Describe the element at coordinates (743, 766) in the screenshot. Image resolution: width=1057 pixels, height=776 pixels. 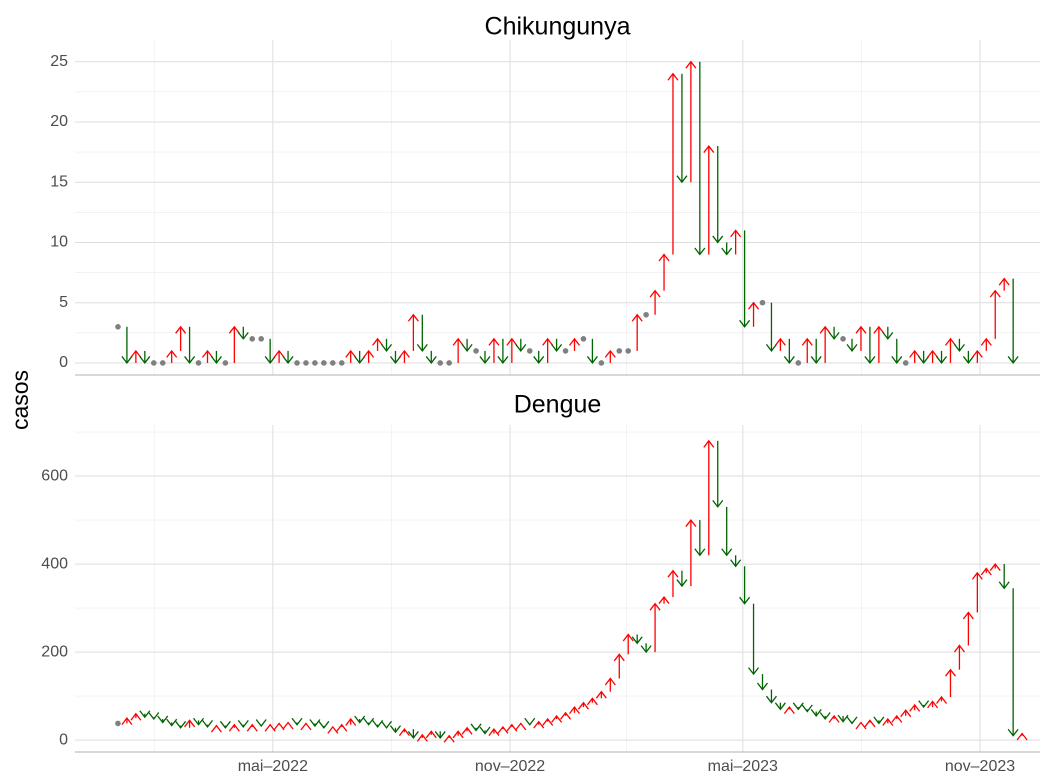
I see `x-tick-label: mai–2023` at that location.